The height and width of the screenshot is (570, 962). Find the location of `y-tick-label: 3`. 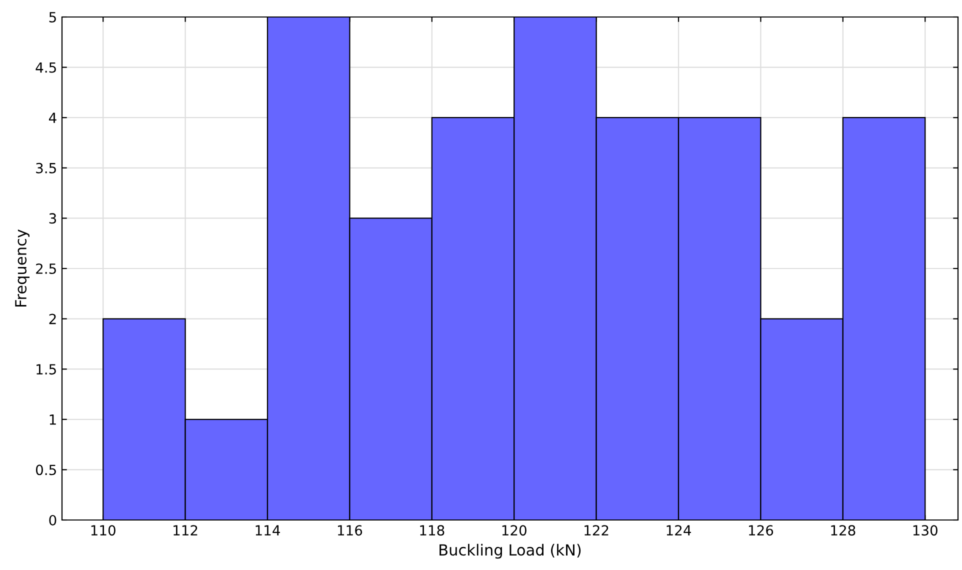

y-tick-label: 3 is located at coordinates (52, 218).